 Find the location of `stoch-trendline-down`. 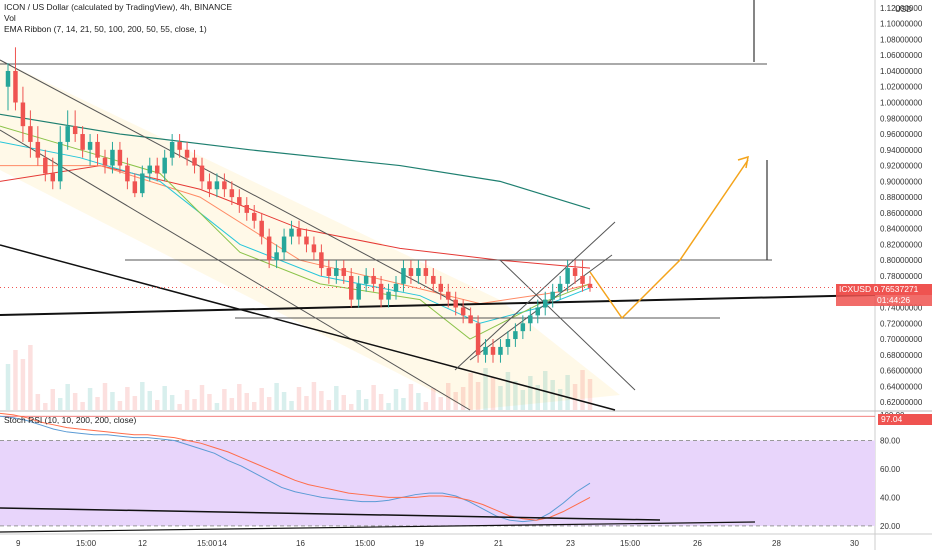

stoch-trendline-down is located at coordinates (330, 514).